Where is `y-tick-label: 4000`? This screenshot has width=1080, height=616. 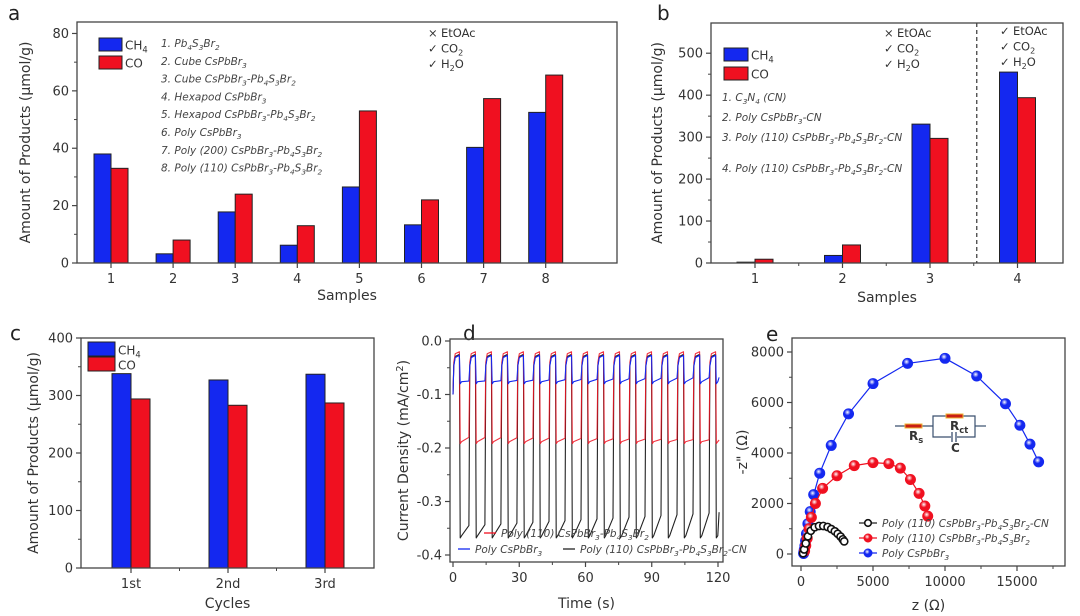 y-tick-label: 4000 is located at coordinates (767, 454).